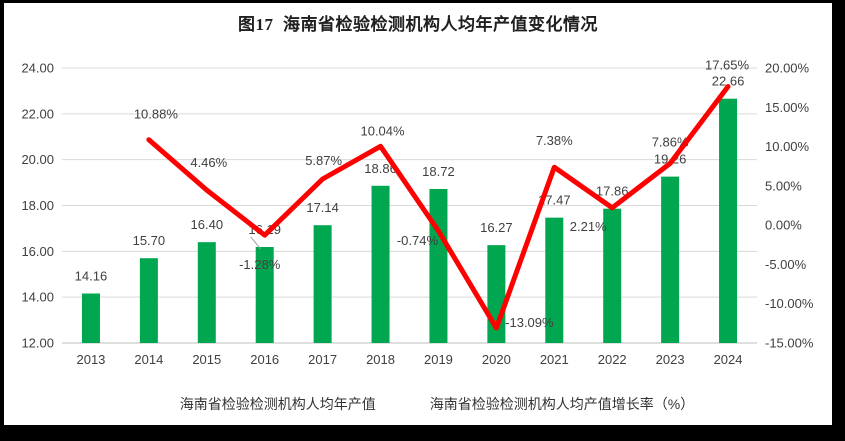 The height and width of the screenshot is (441, 845). Describe the element at coordinates (670, 141) in the screenshot. I see `line-pct-label: 7.86%` at that location.